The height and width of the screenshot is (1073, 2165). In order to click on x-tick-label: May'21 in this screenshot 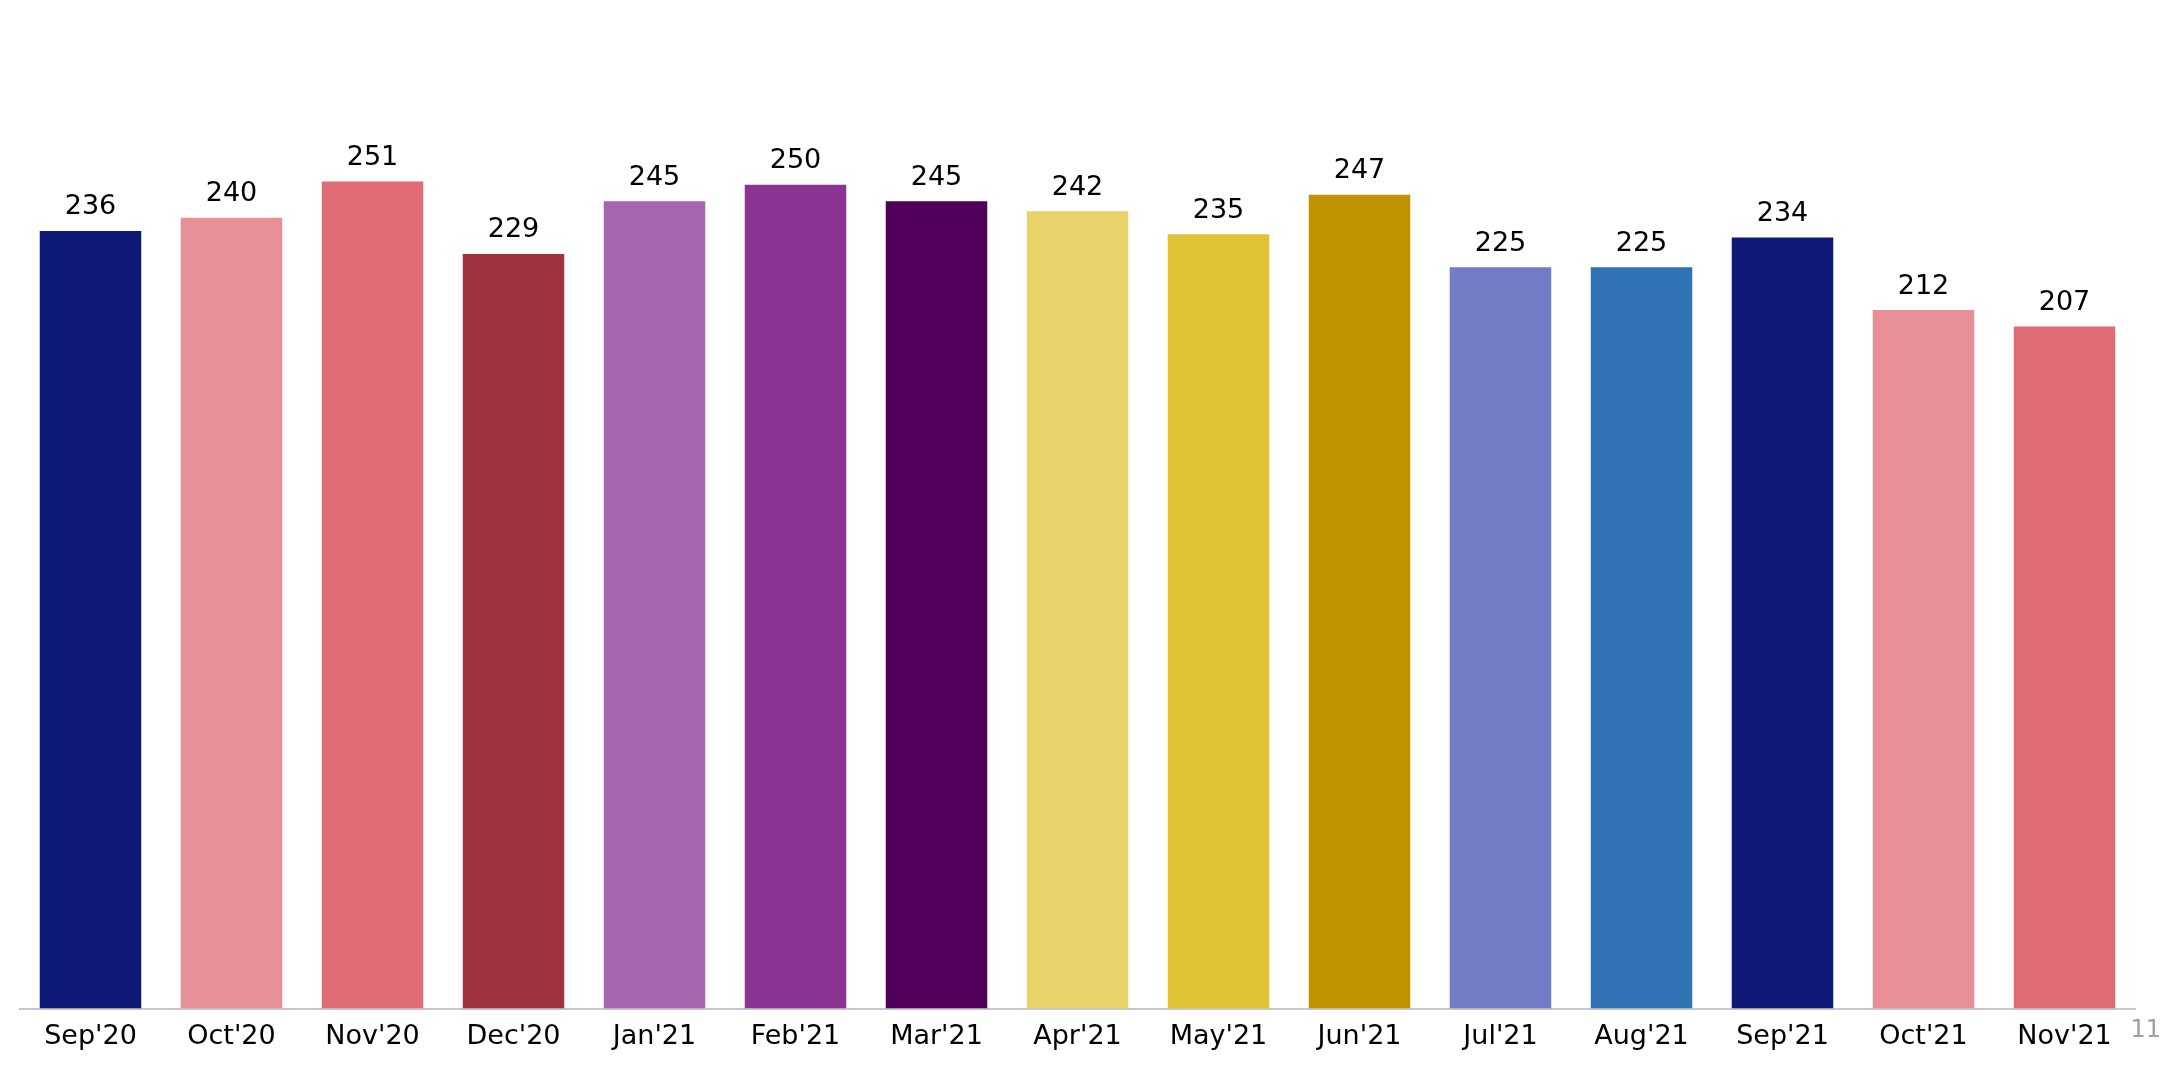, I will do `click(1218, 1034)`.